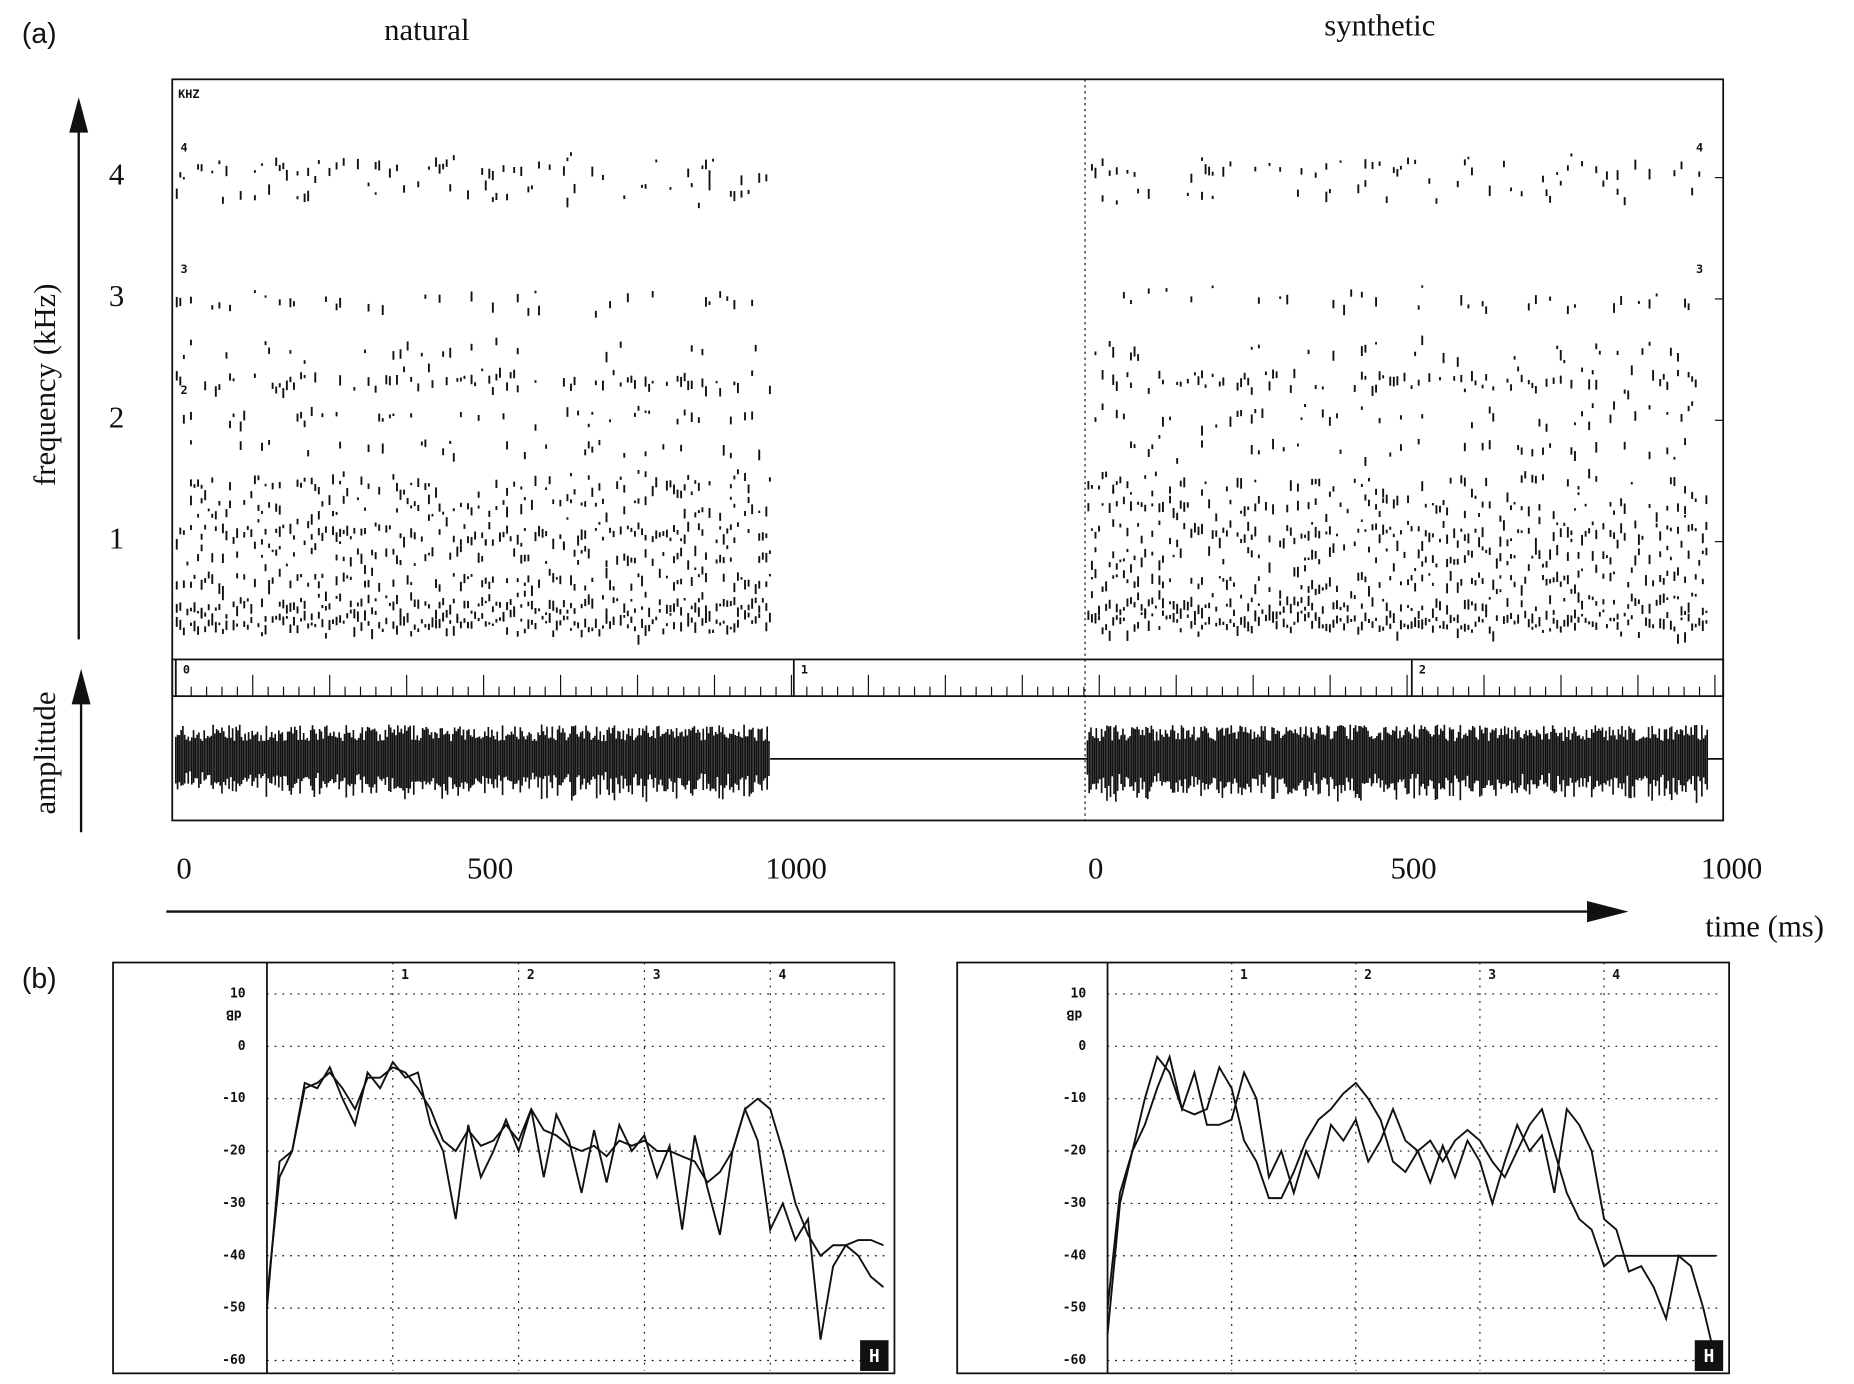  I want to click on inner-mark: 4, so click(184, 147).